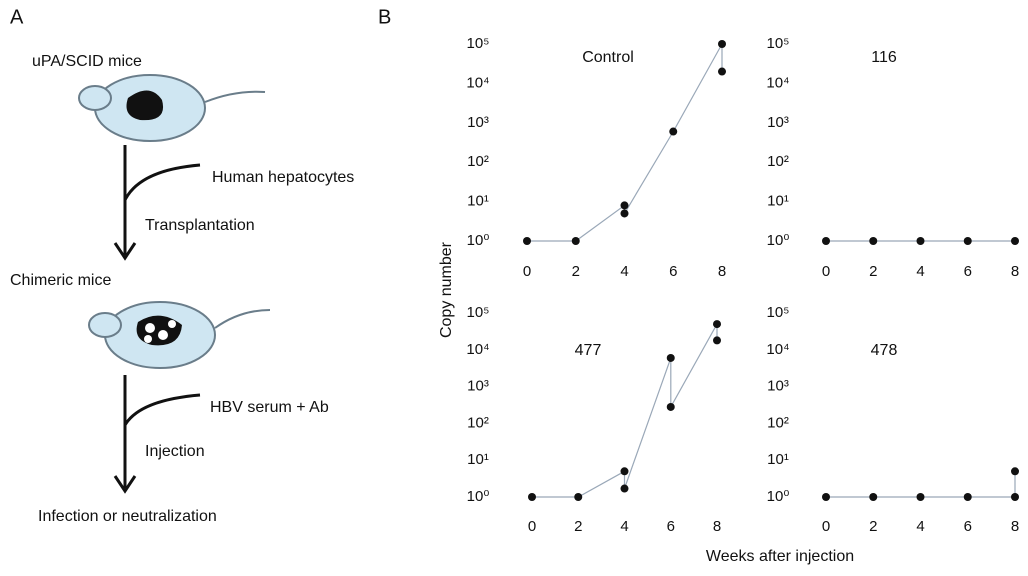 Image resolution: width=1028 pixels, height=576 pixels. Describe the element at coordinates (608, 57) in the screenshot. I see `chart-title: Control` at that location.